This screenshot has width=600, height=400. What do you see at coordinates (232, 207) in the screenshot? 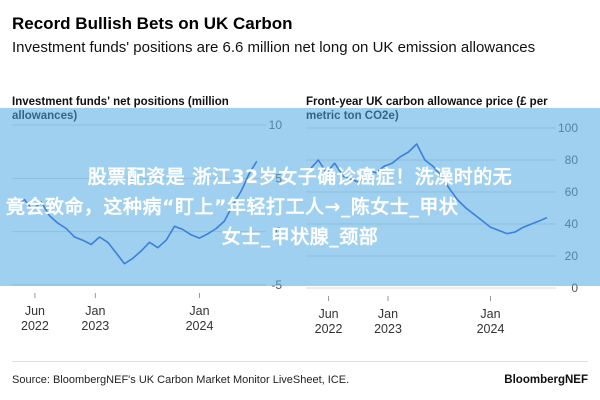
I see `overlay-line-2: 竟会致命，这种病“盯上”年轻打工人→_陈女士_甲状` at bounding box center [232, 207].